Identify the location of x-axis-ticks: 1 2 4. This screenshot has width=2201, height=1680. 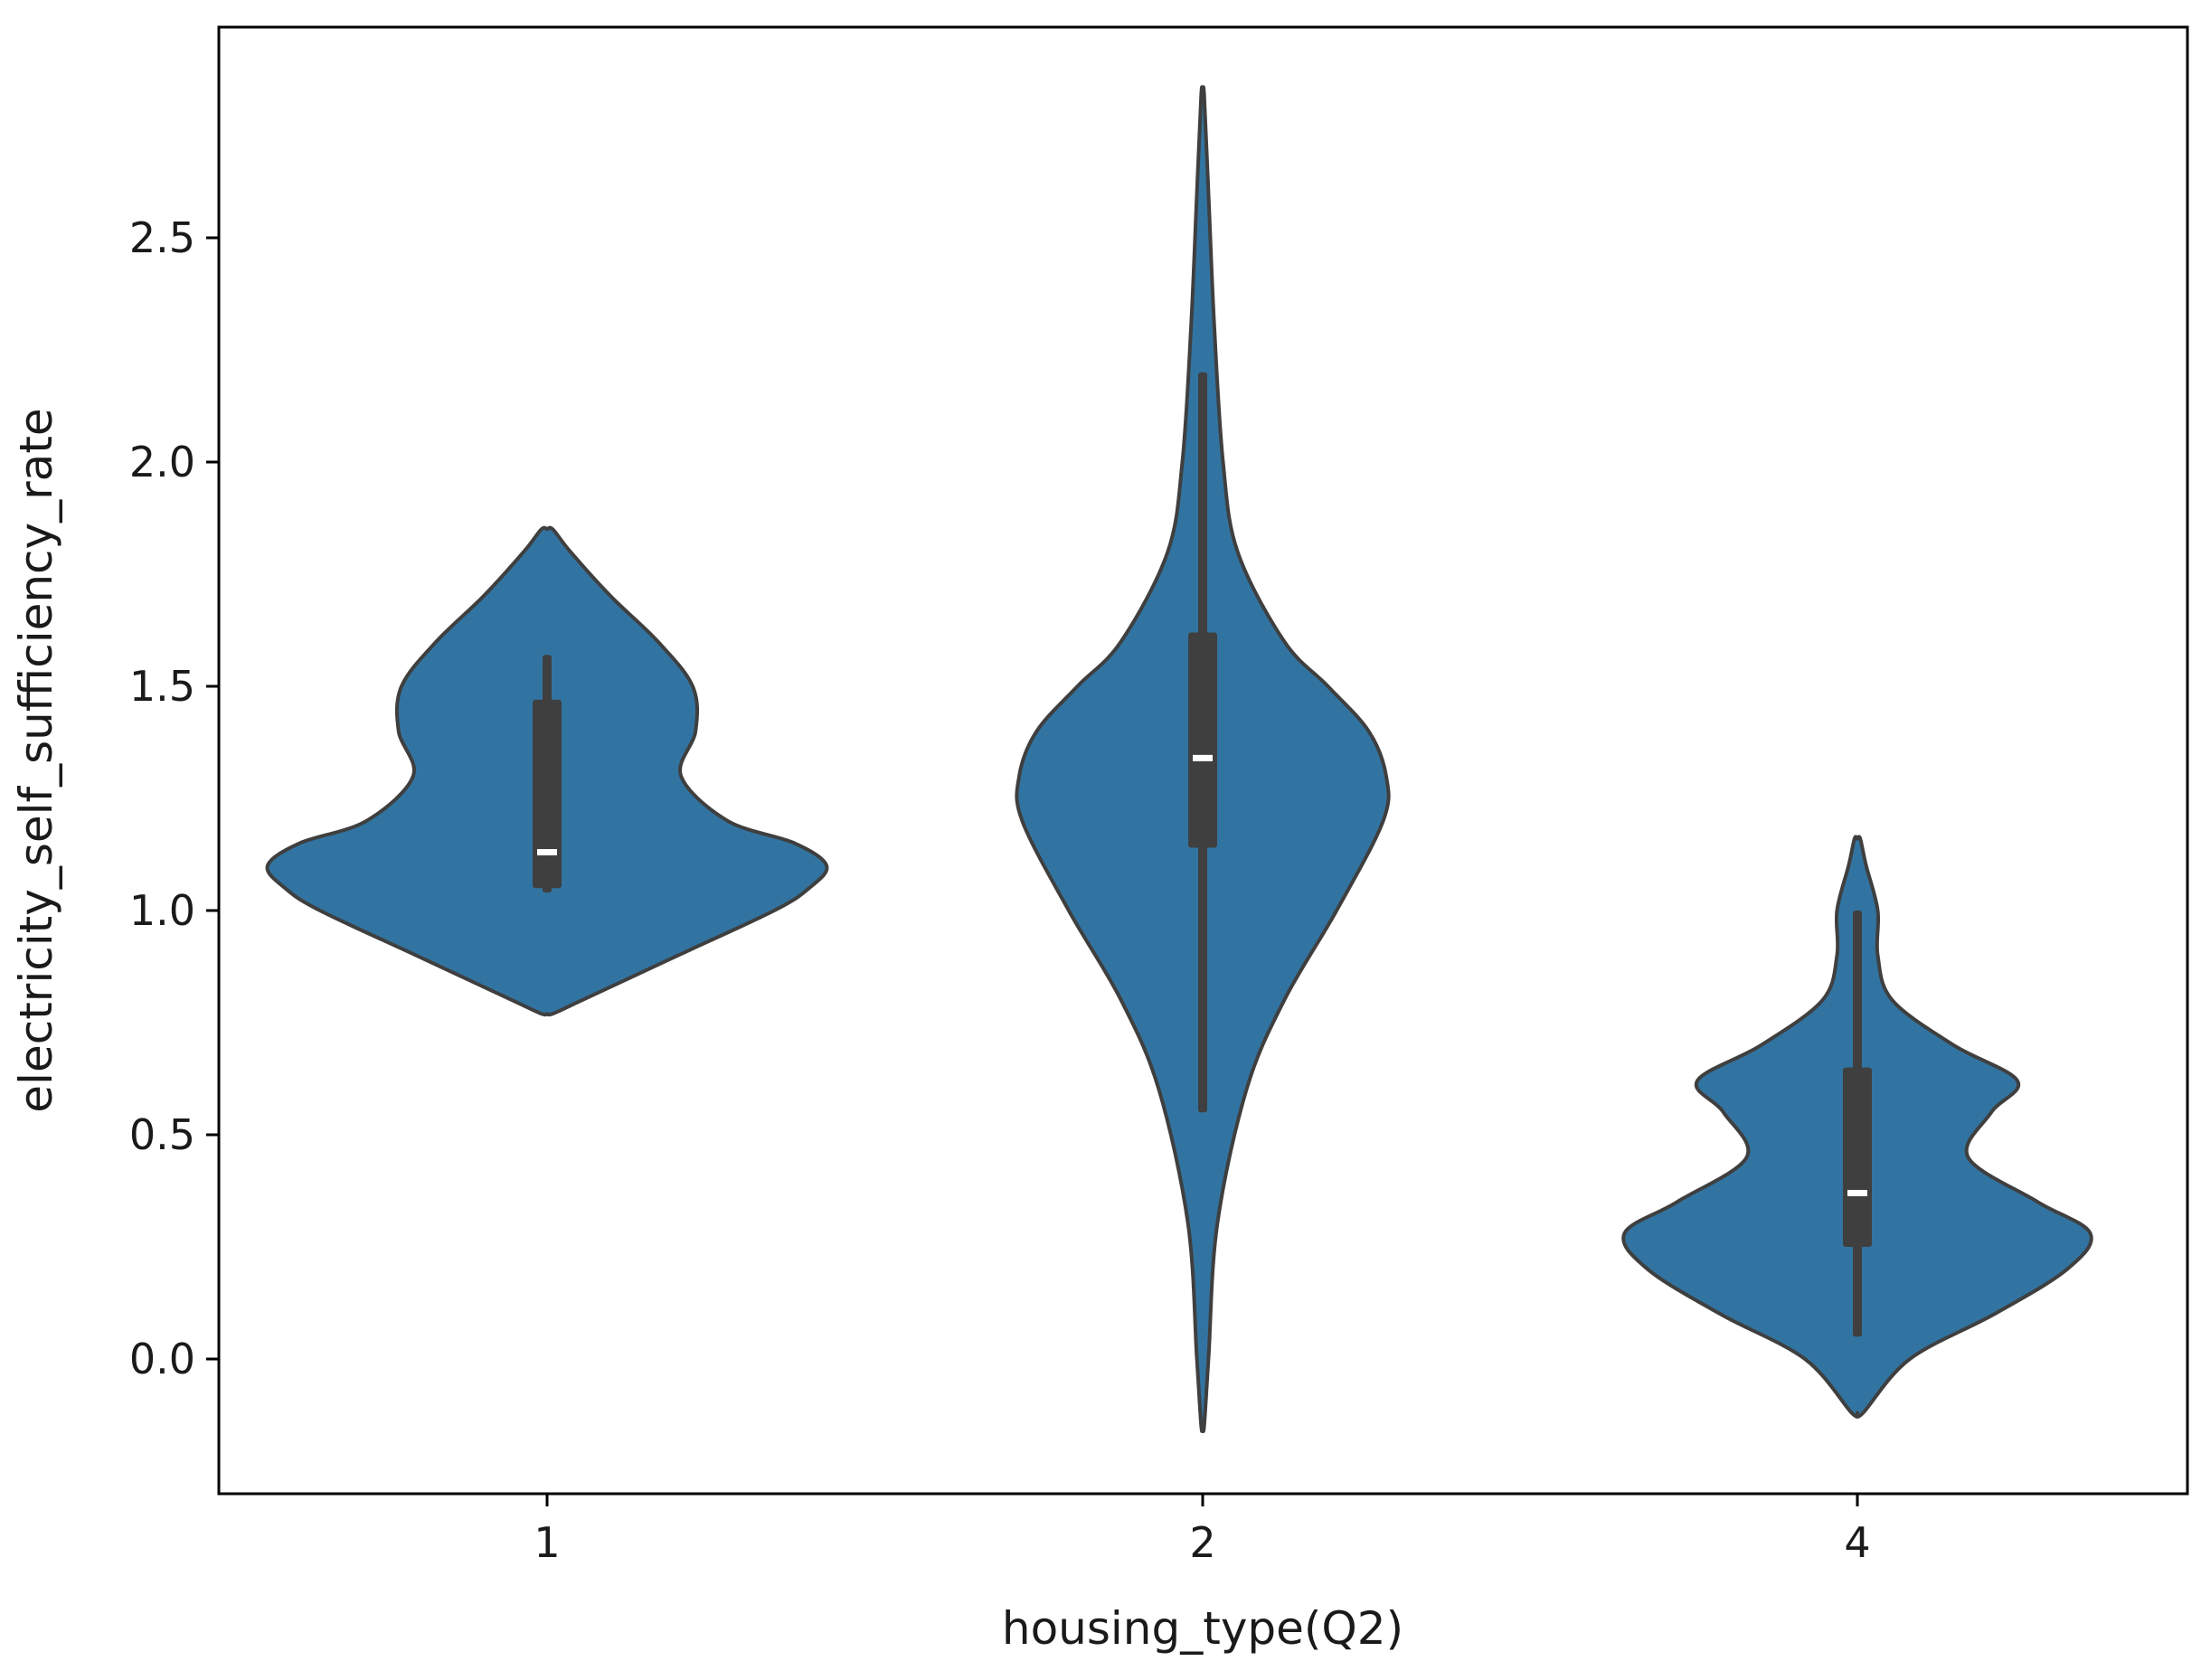
(1202, 1531).